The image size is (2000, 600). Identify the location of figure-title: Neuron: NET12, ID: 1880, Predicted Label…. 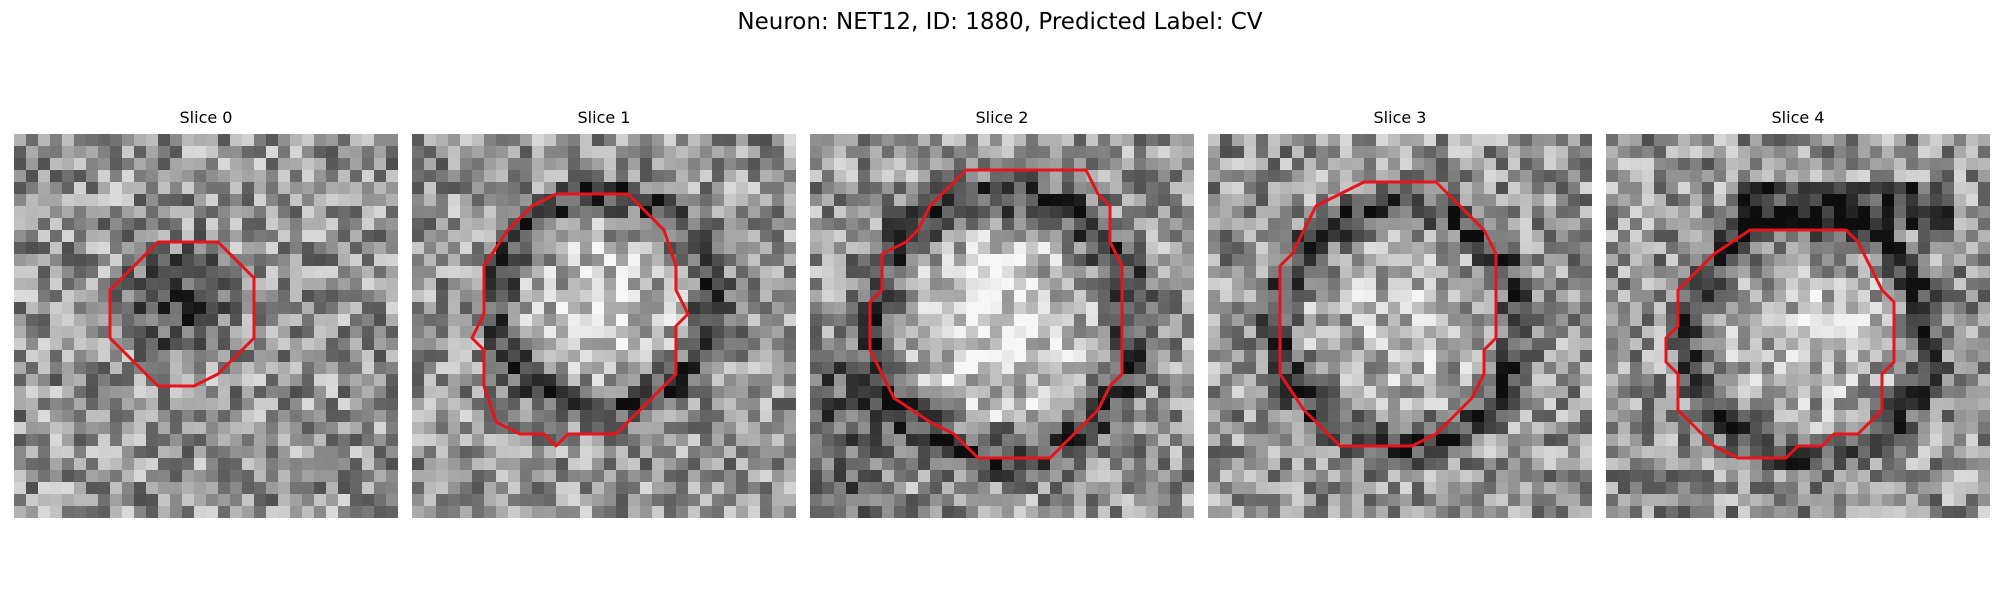
(1000, 22).